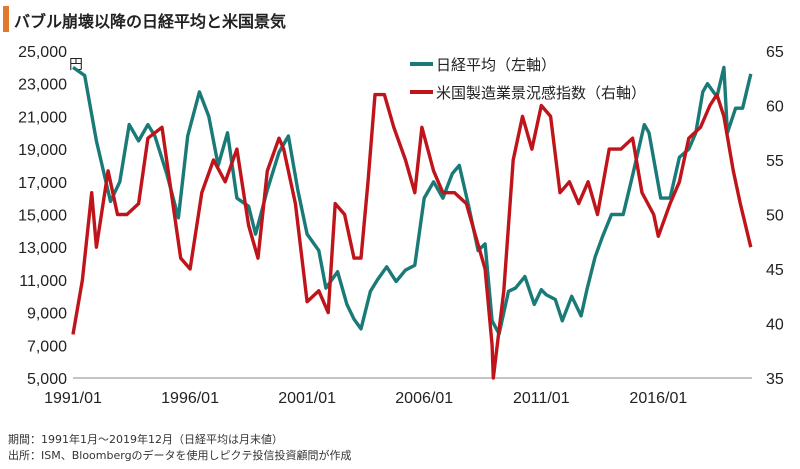 Image resolution: width=800 pixels, height=469 pixels. I want to click on footer-source: 出所：ISM、Bloombergのデータを使用しピクテ投信投資顧問が作成, so click(180, 455).